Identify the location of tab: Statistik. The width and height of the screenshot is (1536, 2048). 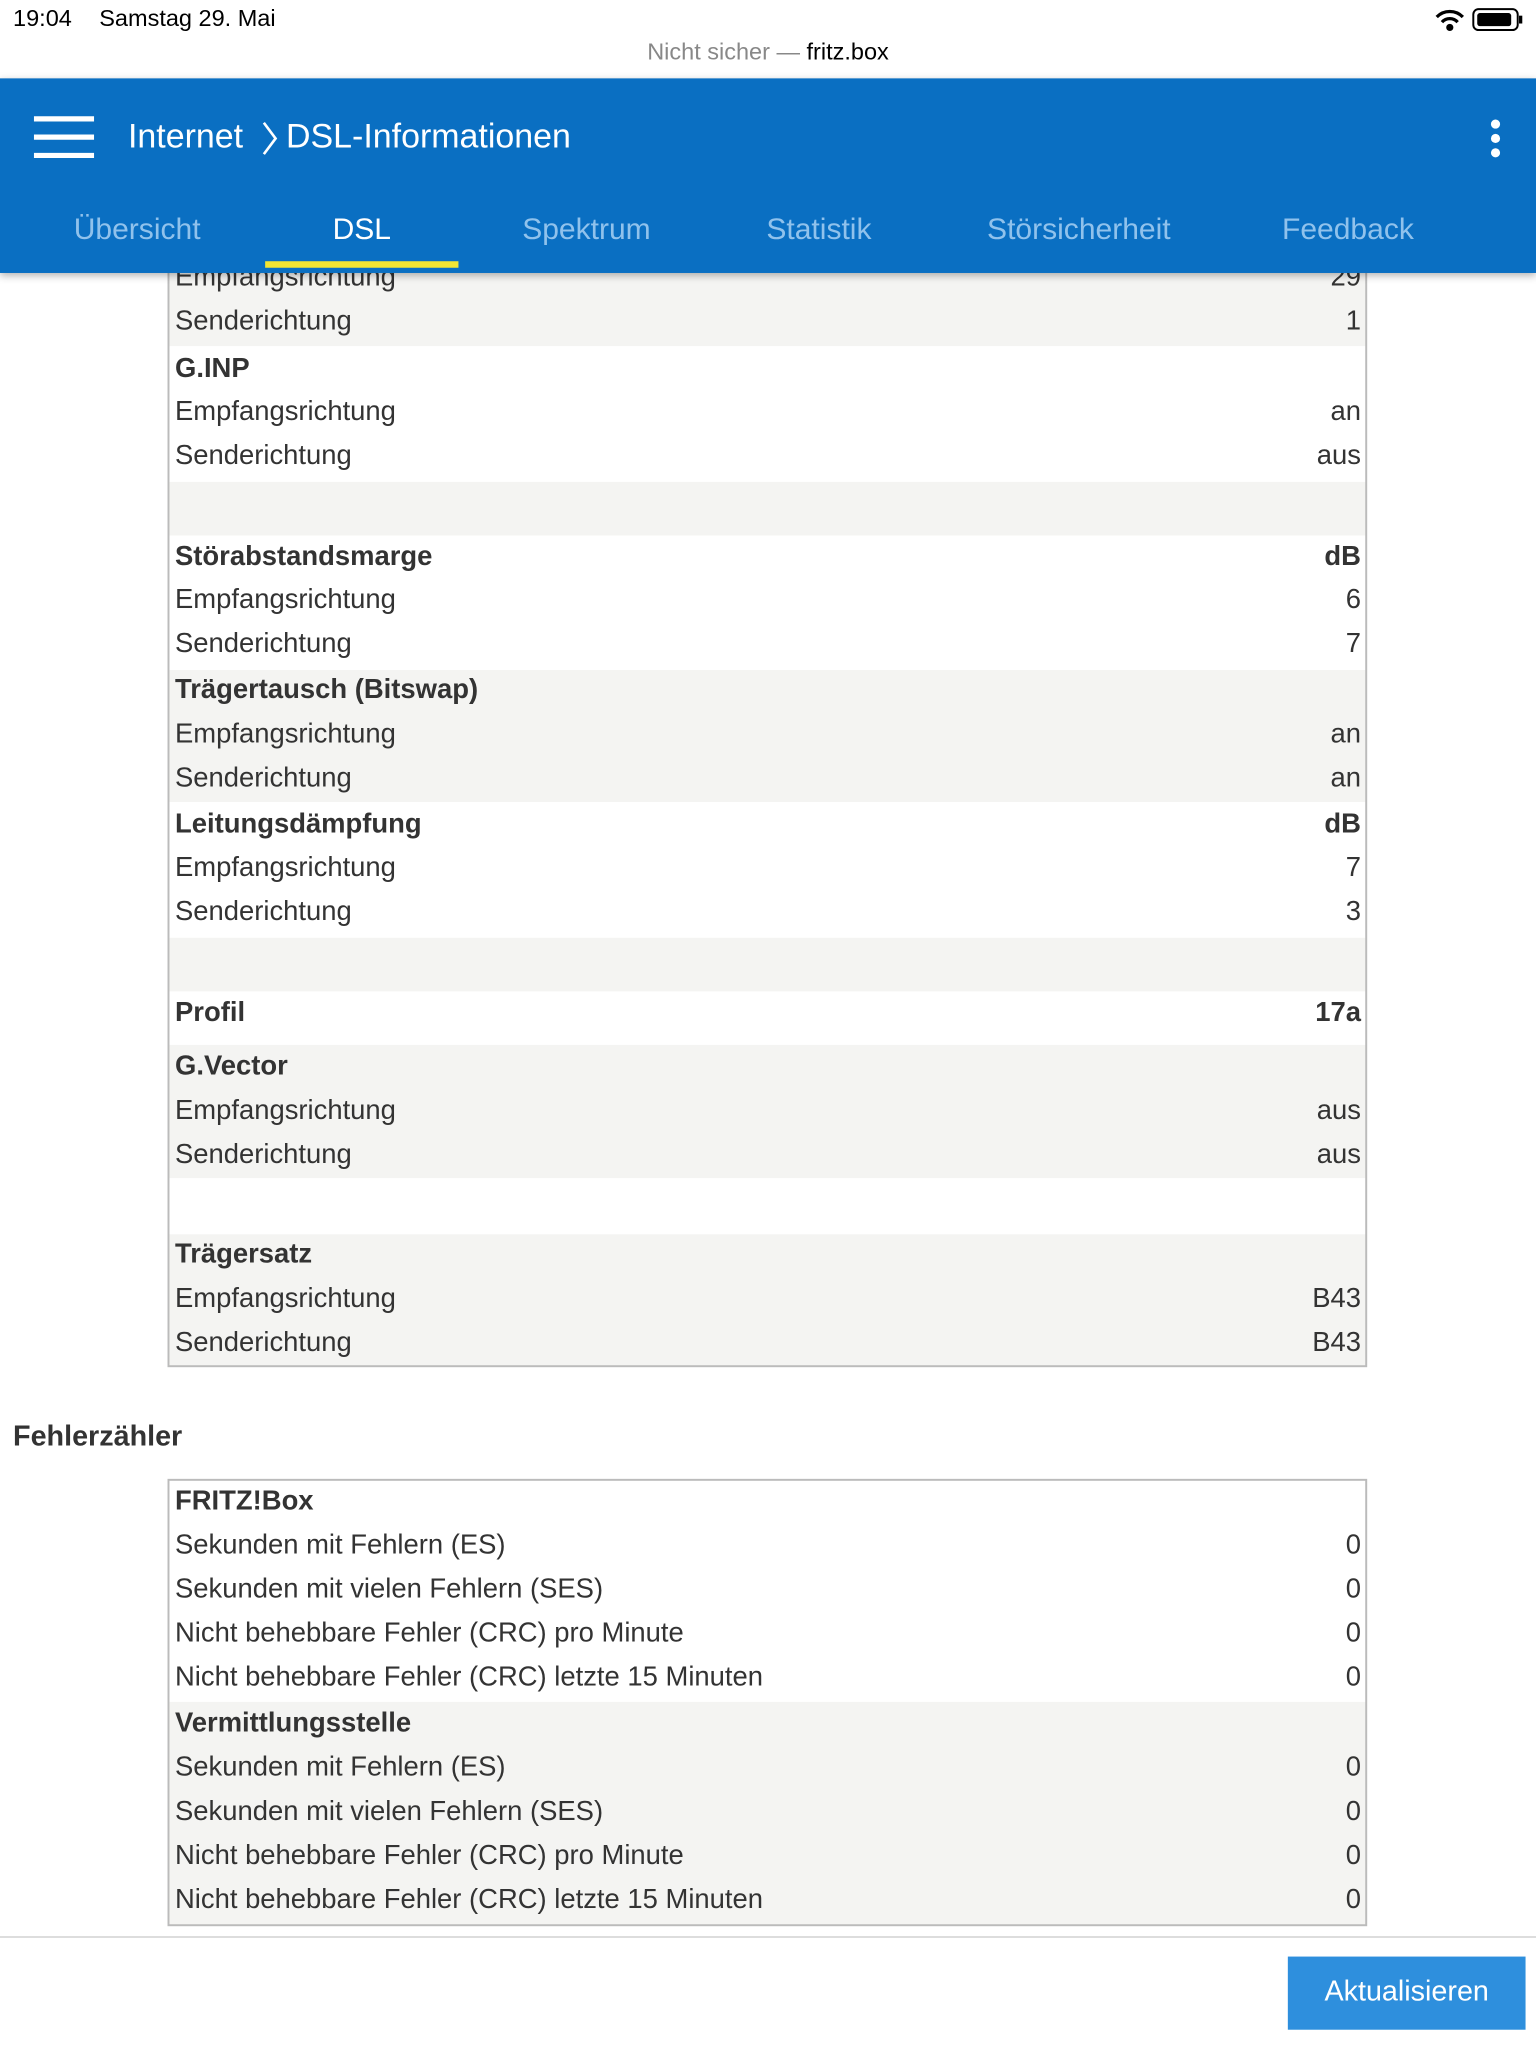
(819, 229).